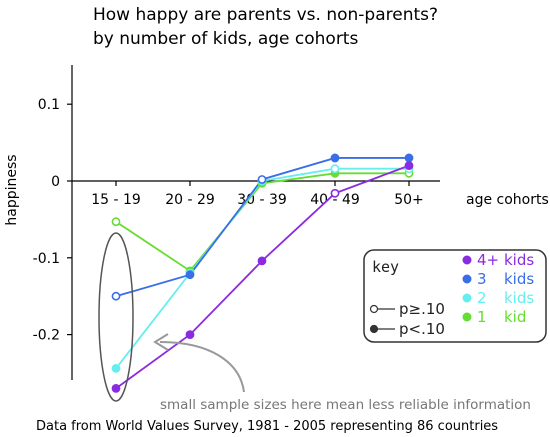 This screenshot has height=437, width=550. What do you see at coordinates (422, 329) in the screenshot?
I see `legend-filled-label: p<.10` at bounding box center [422, 329].